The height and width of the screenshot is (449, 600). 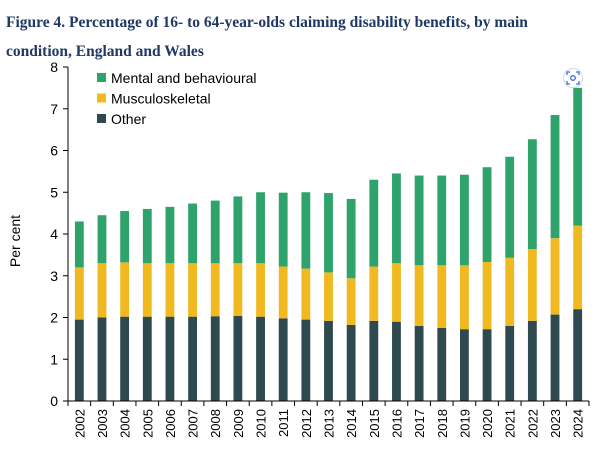 What do you see at coordinates (532, 423) in the screenshot?
I see `x-tick-label: 2022` at bounding box center [532, 423].